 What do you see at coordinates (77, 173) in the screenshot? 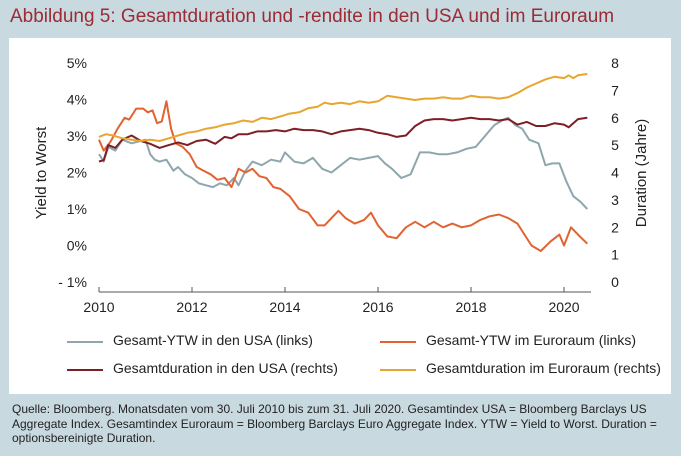
I see `y-tick-label: 2%` at bounding box center [77, 173].